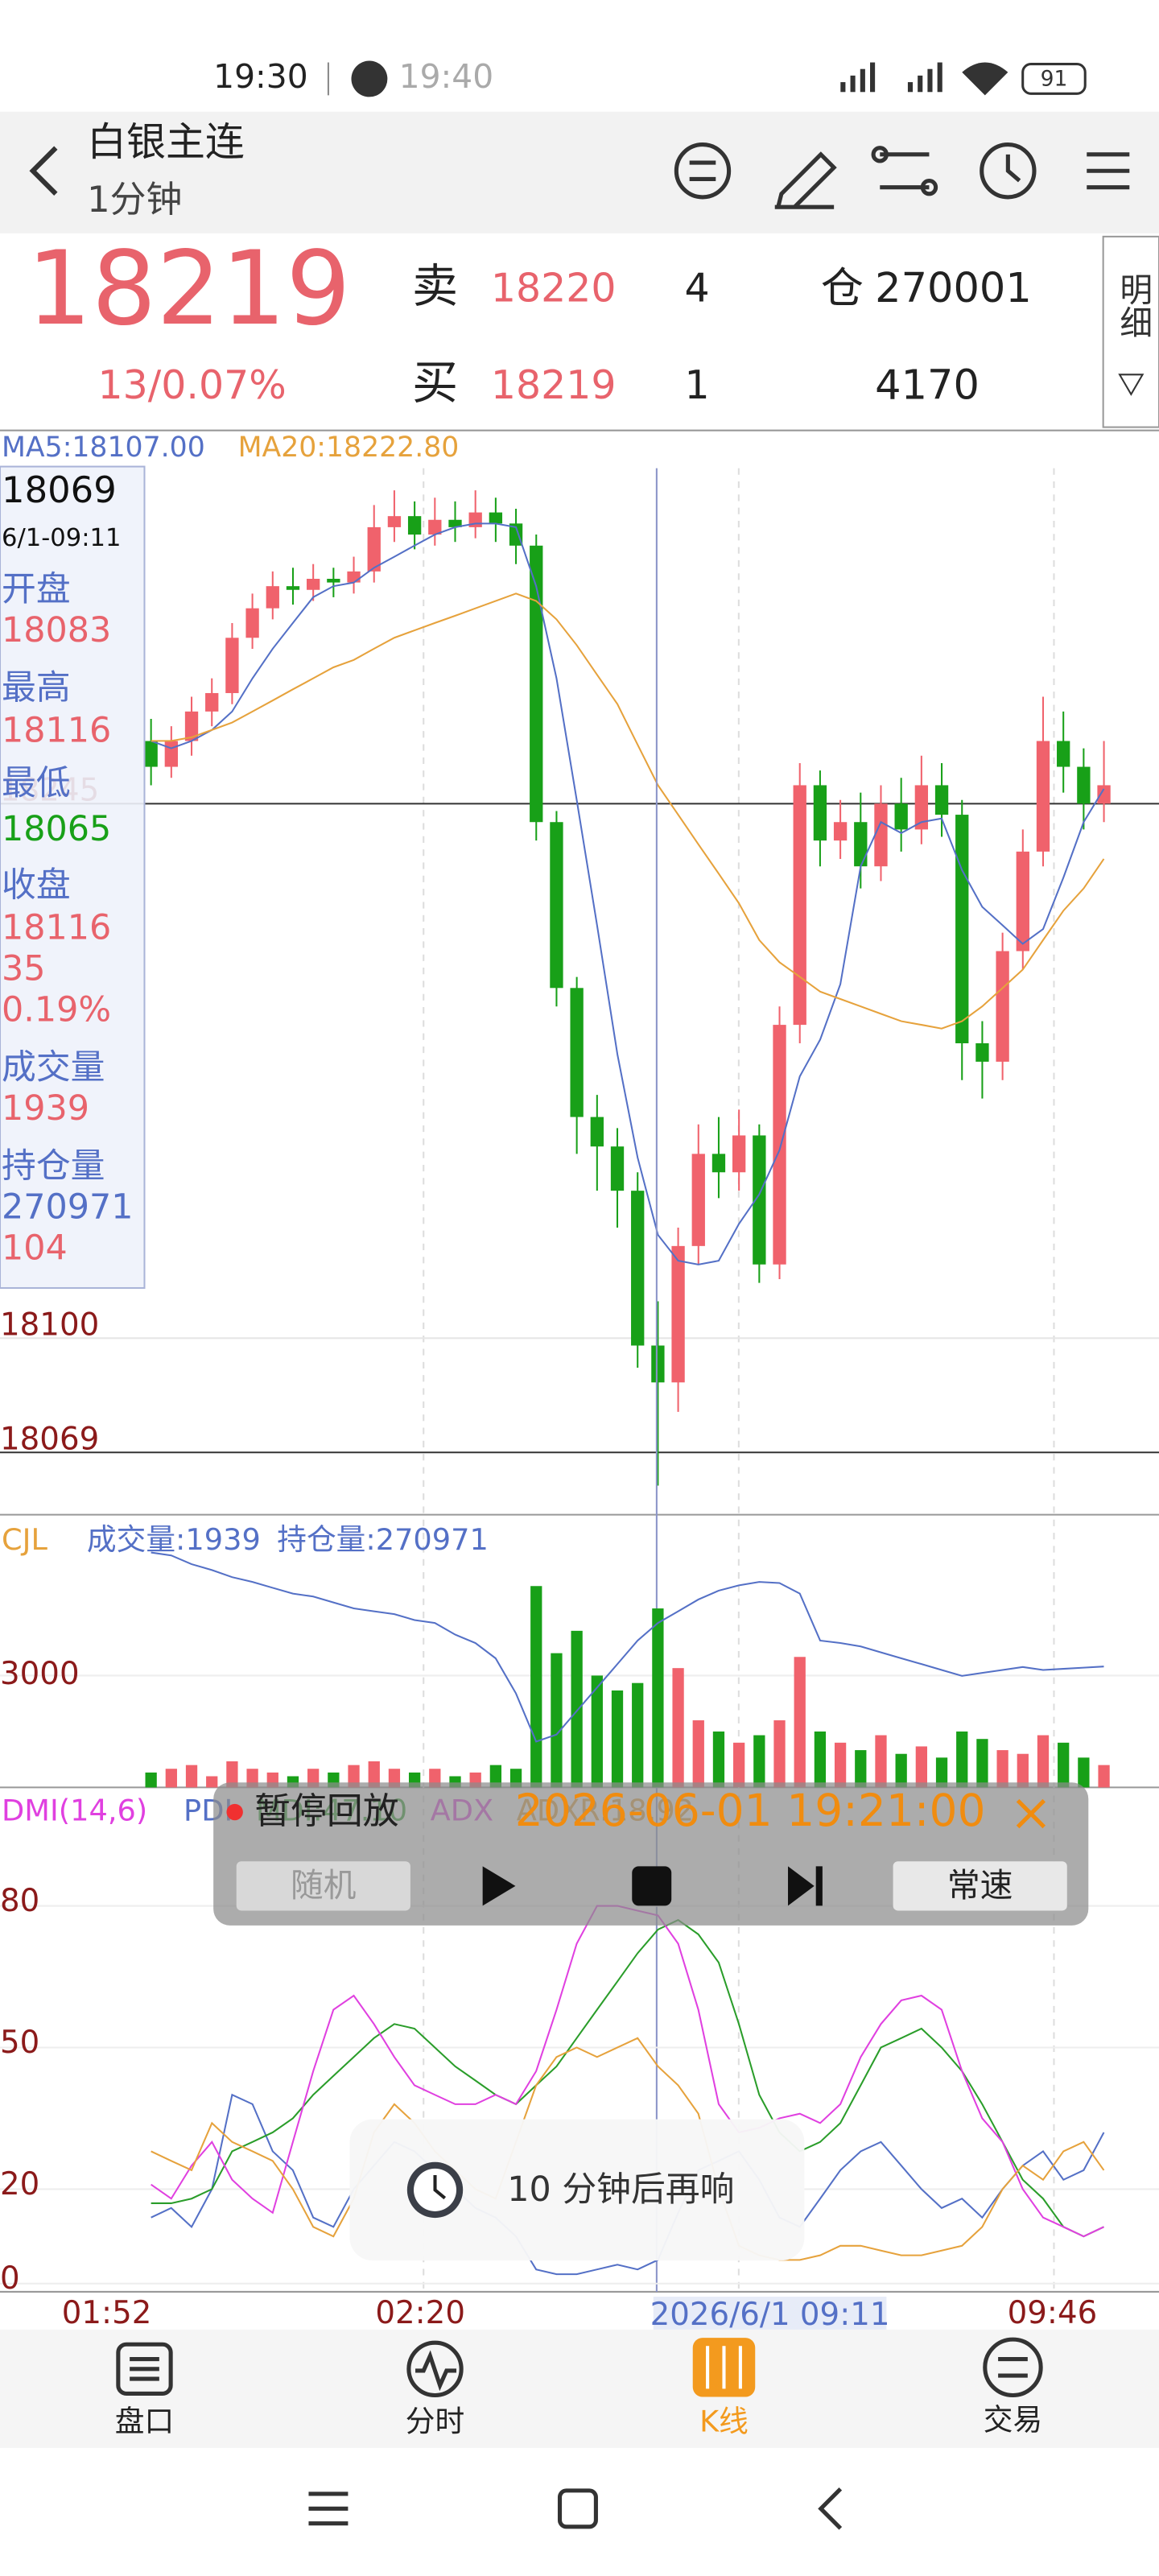 This screenshot has width=1159, height=2576. What do you see at coordinates (56, 1010) in the screenshot?
I see `info-value: 0.19%` at bounding box center [56, 1010].